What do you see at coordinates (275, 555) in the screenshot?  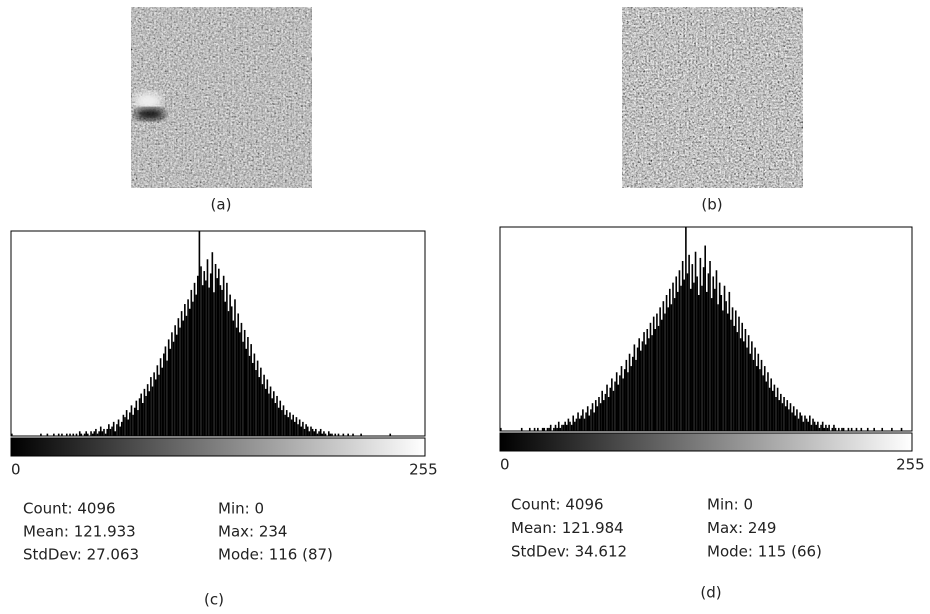 I see `stat-text: Mode: 116 (87)` at bounding box center [275, 555].